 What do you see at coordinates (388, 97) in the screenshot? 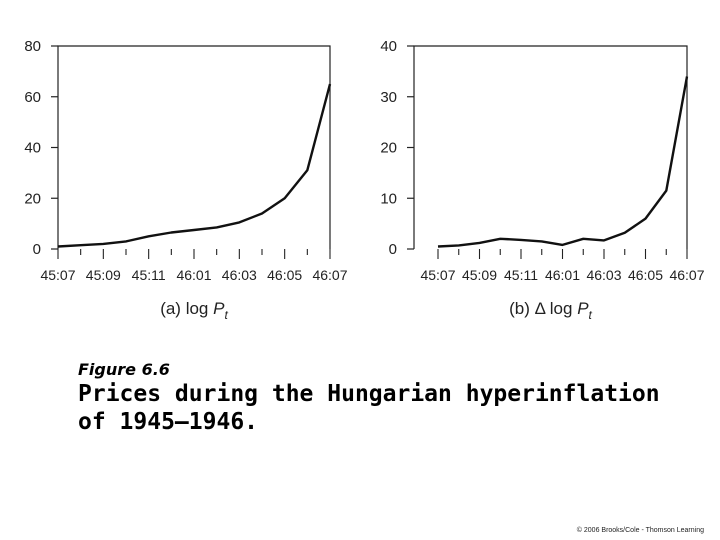
I see `y-tick-label: 30` at bounding box center [388, 97].